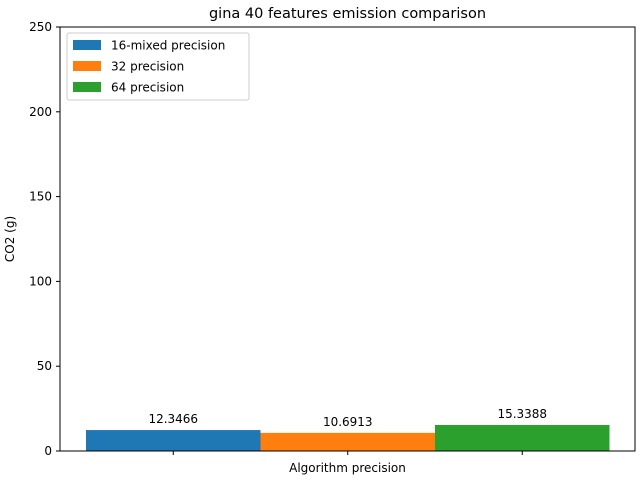  I want to click on bar-labels-group: 12.3466 10.6913 15.3388, so click(347, 418).